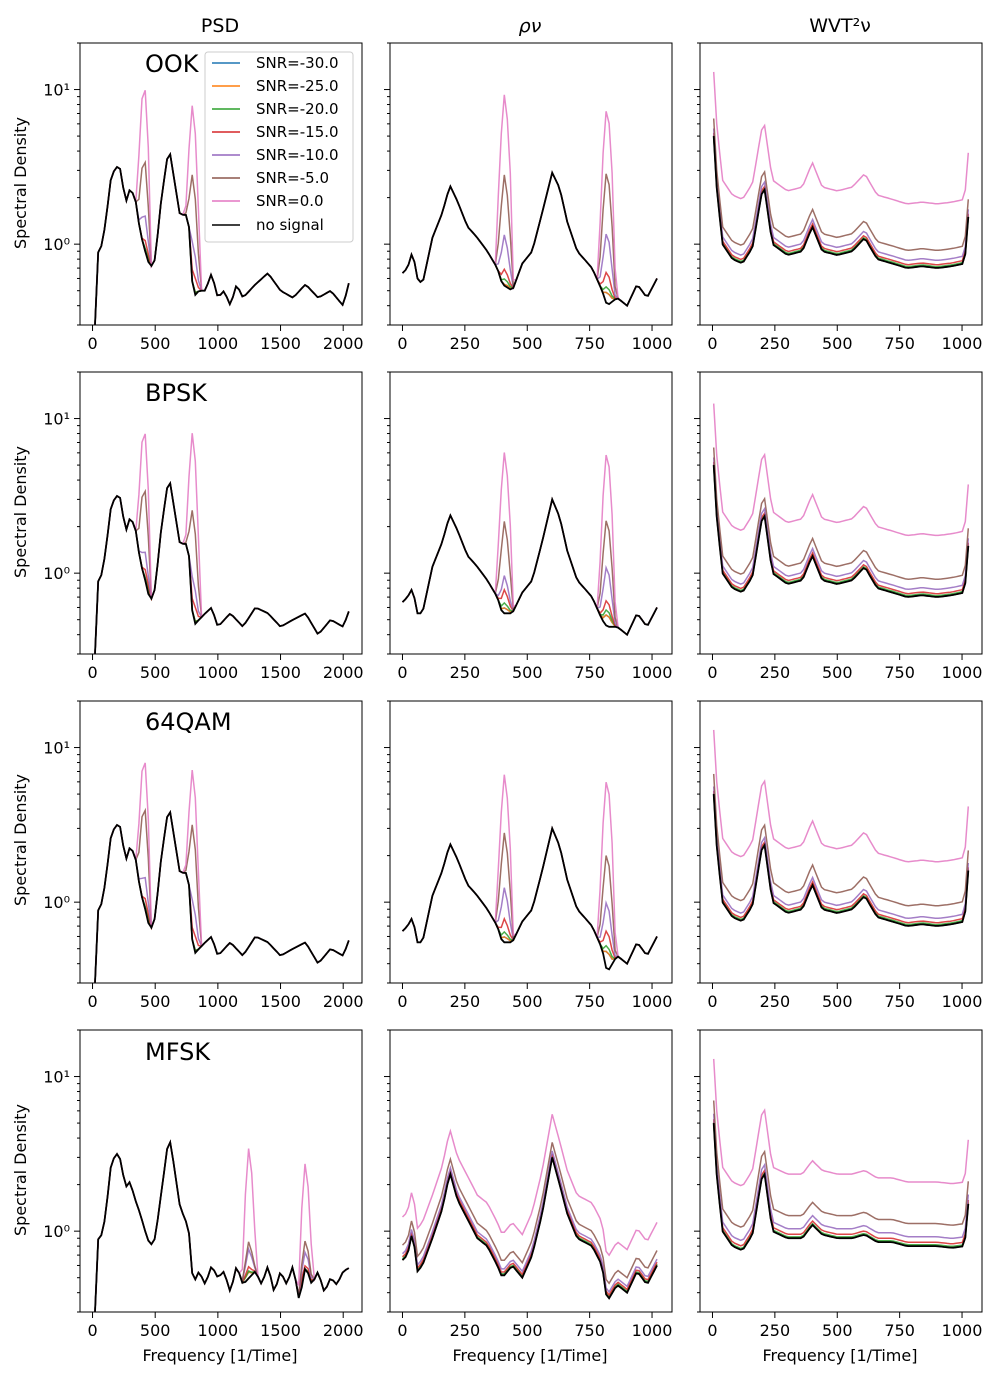 The image size is (997, 1378). Describe the element at coordinates (290, 225) in the screenshot. I see `legend-label-no-signal: no signal` at that location.